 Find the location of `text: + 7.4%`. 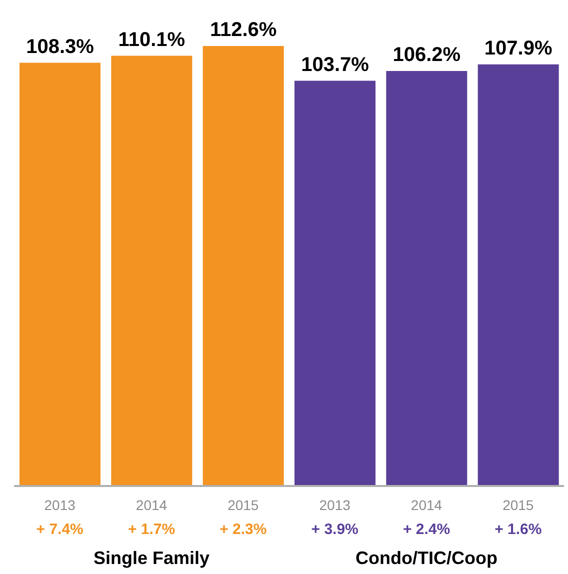

text: + 7.4% is located at coordinates (60, 529).